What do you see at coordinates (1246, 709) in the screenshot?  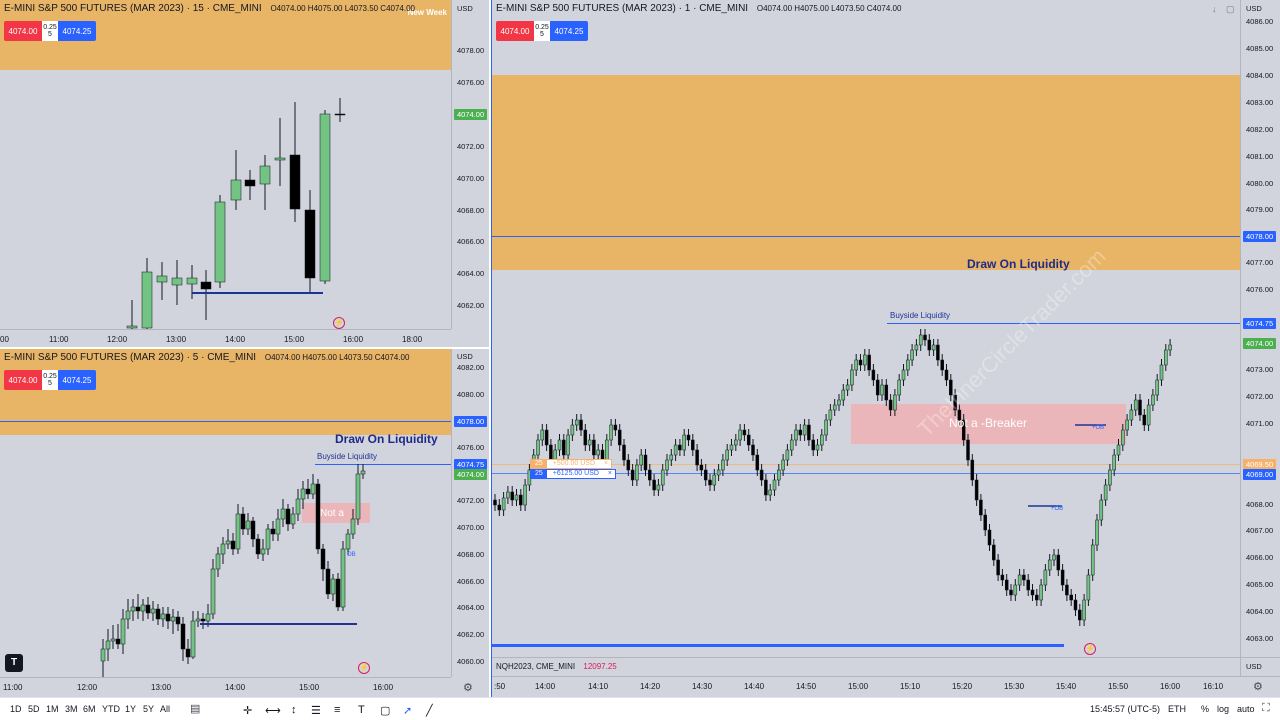 I see `auto-toggle: auto` at bounding box center [1246, 709].